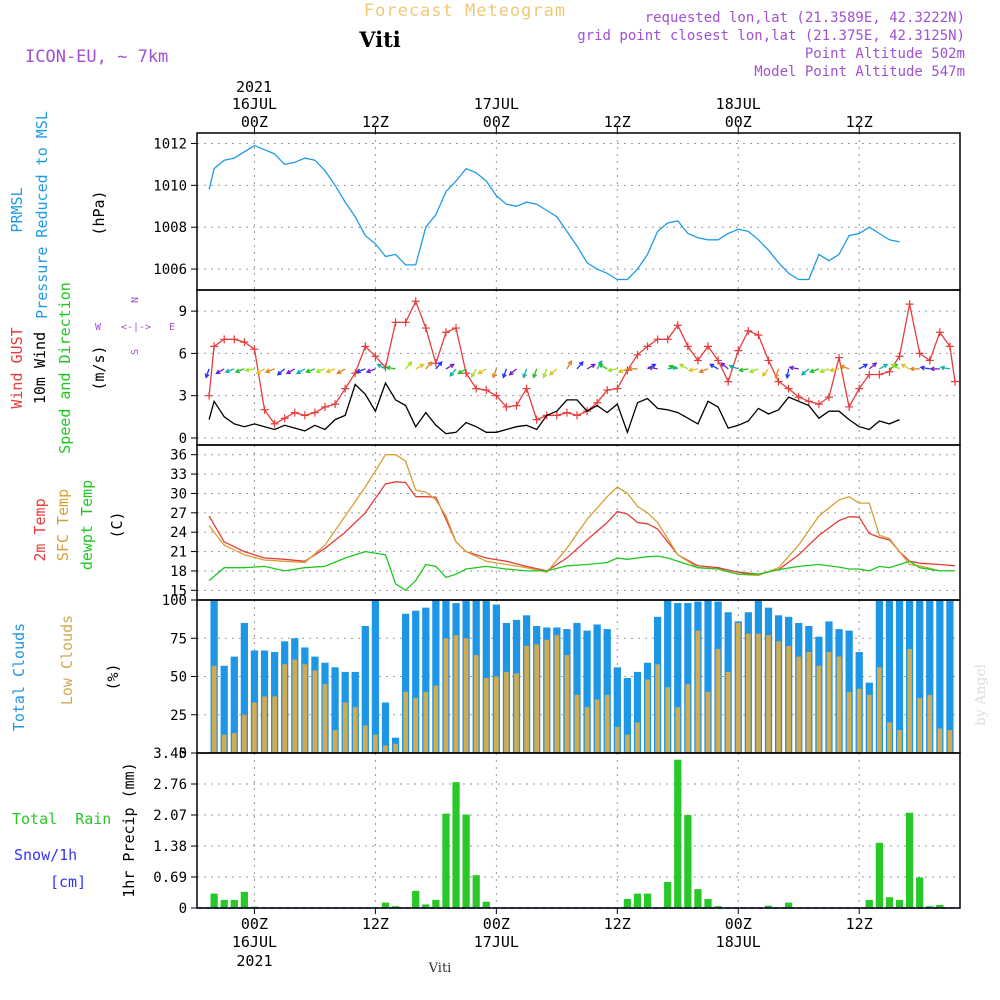 The image size is (1000, 1000). What do you see at coordinates (556, 831) in the screenshot?
I see `precip-panel: 0 0.69 1.38 2.07 2.76 3.45` at bounding box center [556, 831].